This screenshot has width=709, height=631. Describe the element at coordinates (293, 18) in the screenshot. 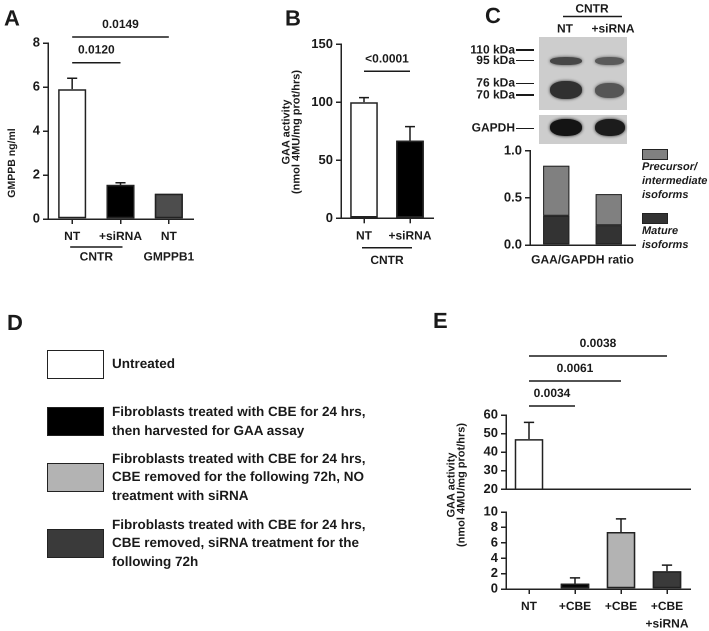

I see `chart-title: B` at that location.